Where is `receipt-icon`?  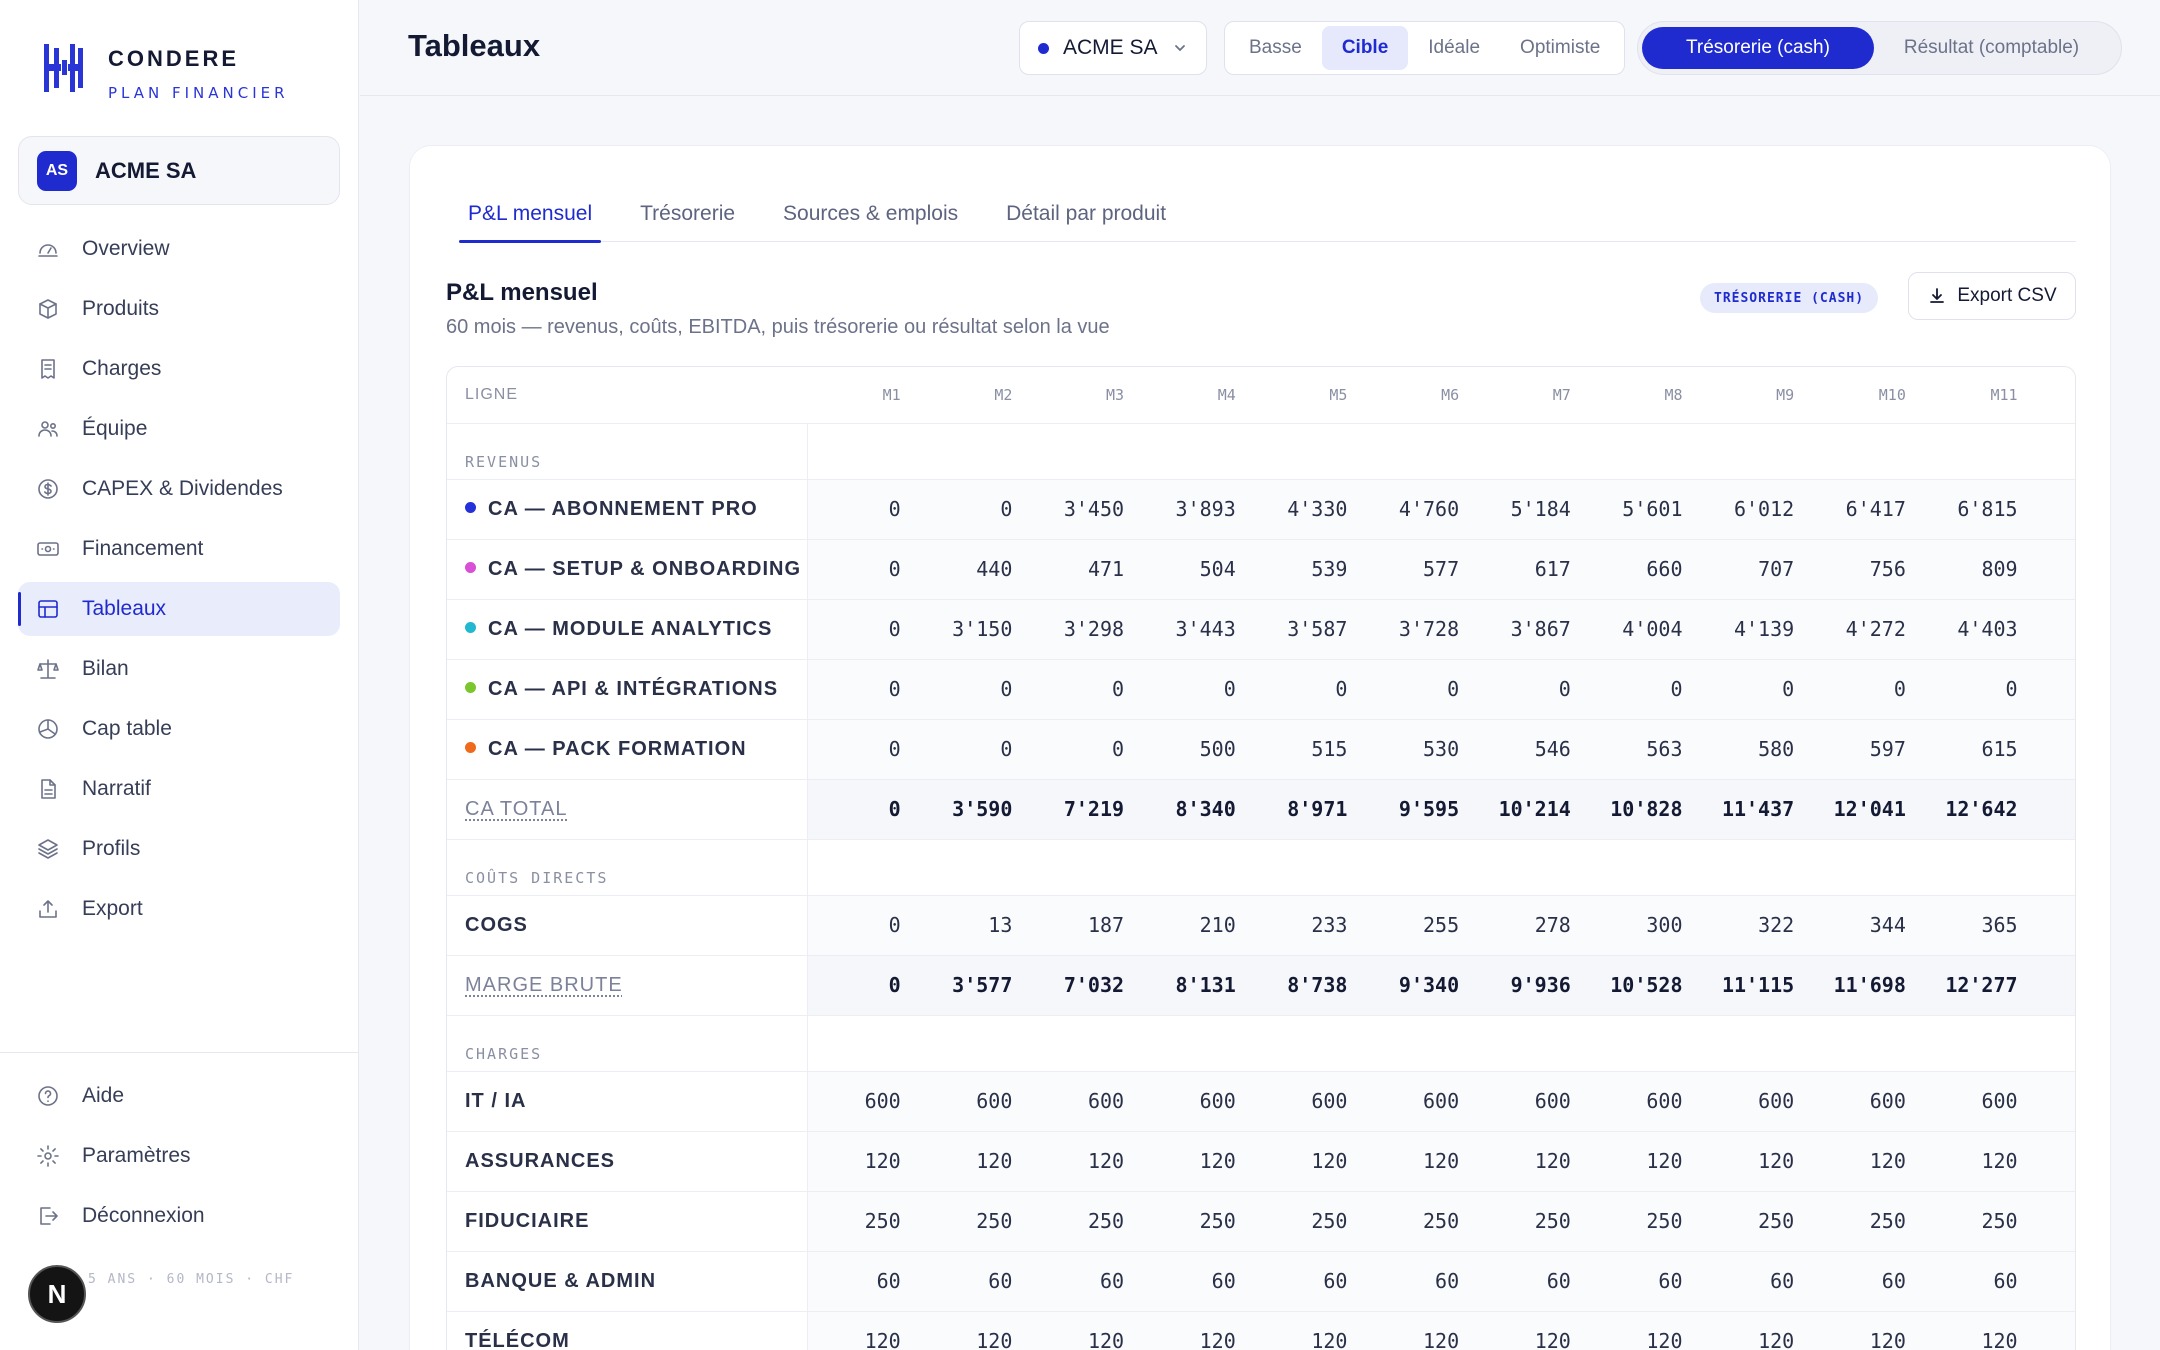 receipt-icon is located at coordinates (48, 369).